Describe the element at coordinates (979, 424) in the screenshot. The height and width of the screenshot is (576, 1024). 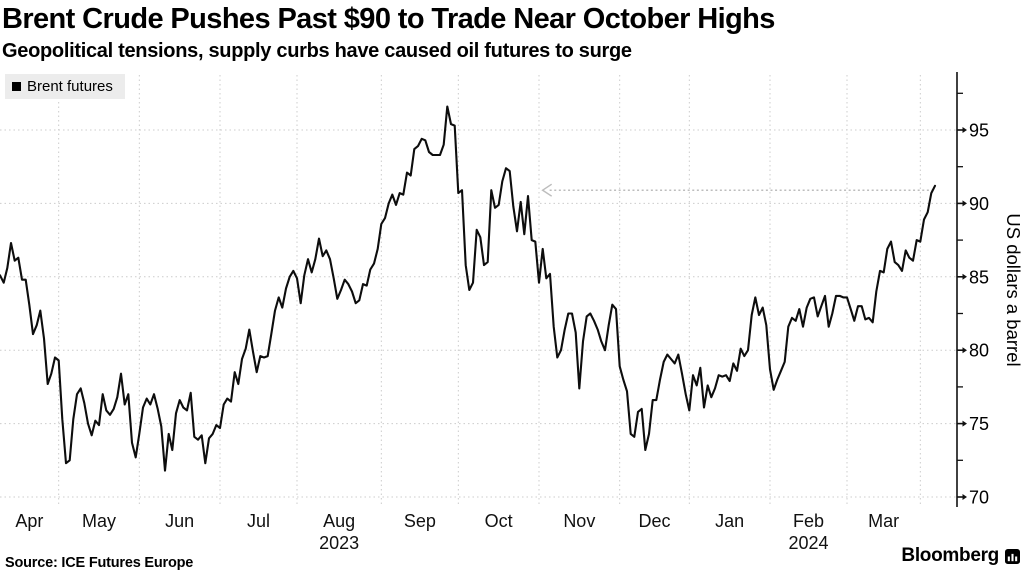
I see `svg-text: 75` at that location.